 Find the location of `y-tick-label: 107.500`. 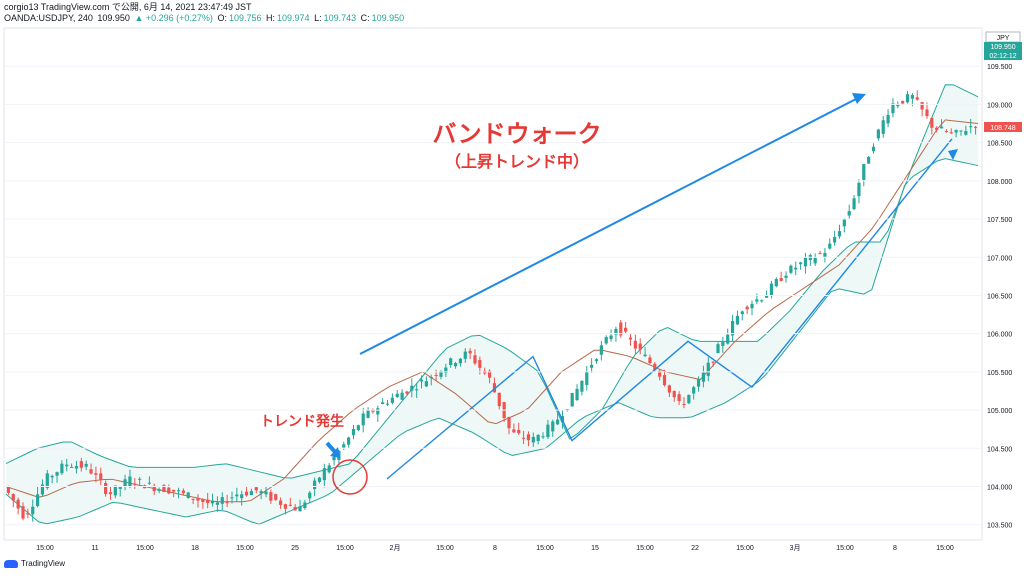

y-tick-label: 107.500 is located at coordinates (999, 220).